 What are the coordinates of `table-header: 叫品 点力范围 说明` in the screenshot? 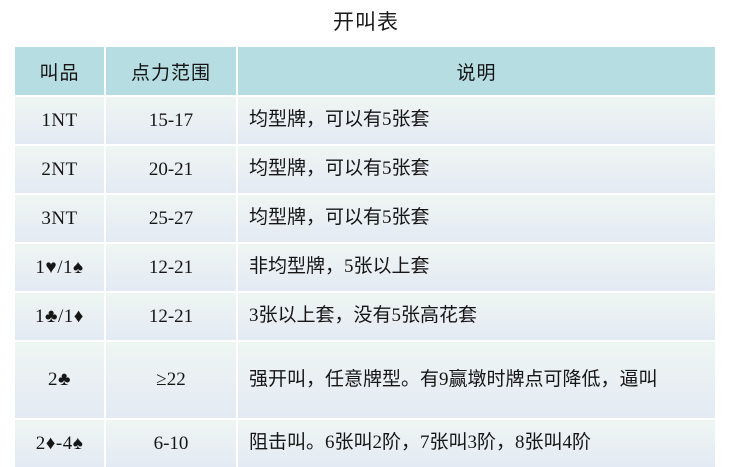 It's located at (365, 72).